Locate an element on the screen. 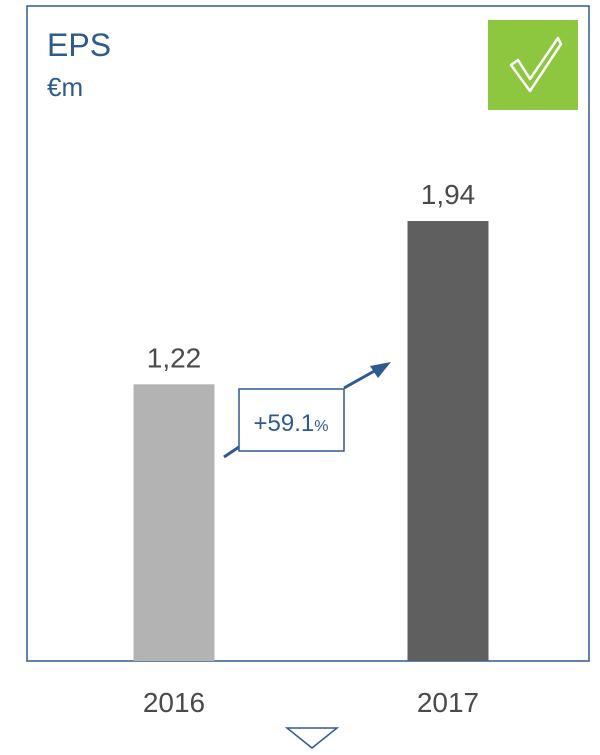 The image size is (600, 755). checkmark-icon is located at coordinates (536, 64).